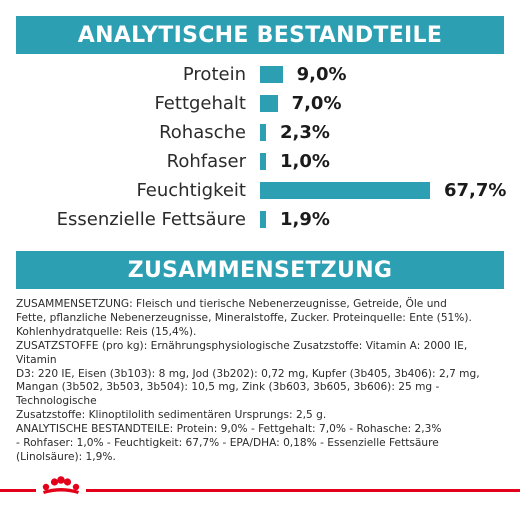 This screenshot has width=520, height=520. Describe the element at coordinates (66, 456) in the screenshot. I see `composition-line: (Linolsäure): 1,9%.` at that location.